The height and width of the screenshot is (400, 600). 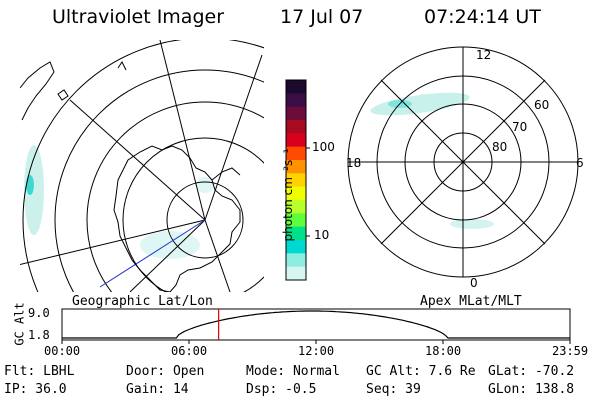 I want to click on mlt-label-top: 12, so click(x=484, y=55).